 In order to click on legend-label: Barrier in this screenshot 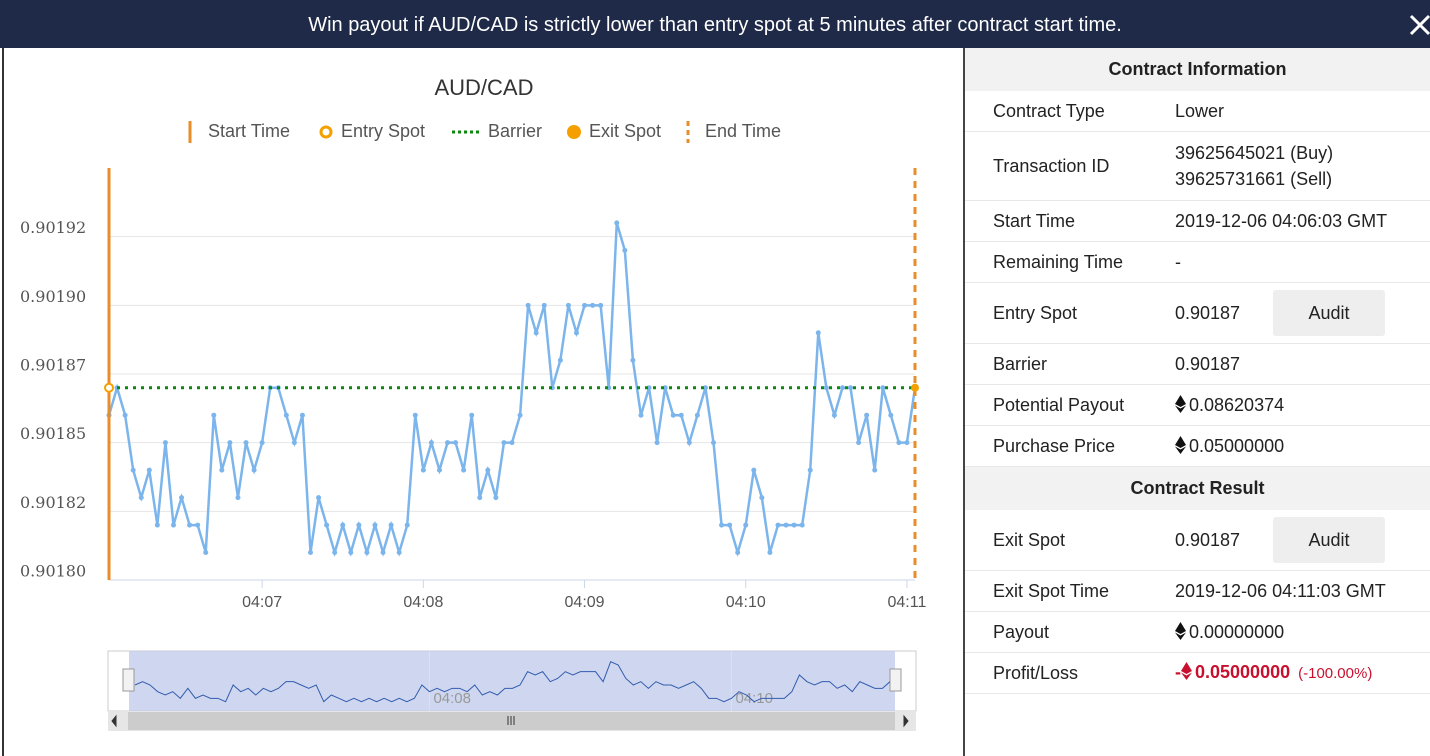, I will do `click(515, 131)`.